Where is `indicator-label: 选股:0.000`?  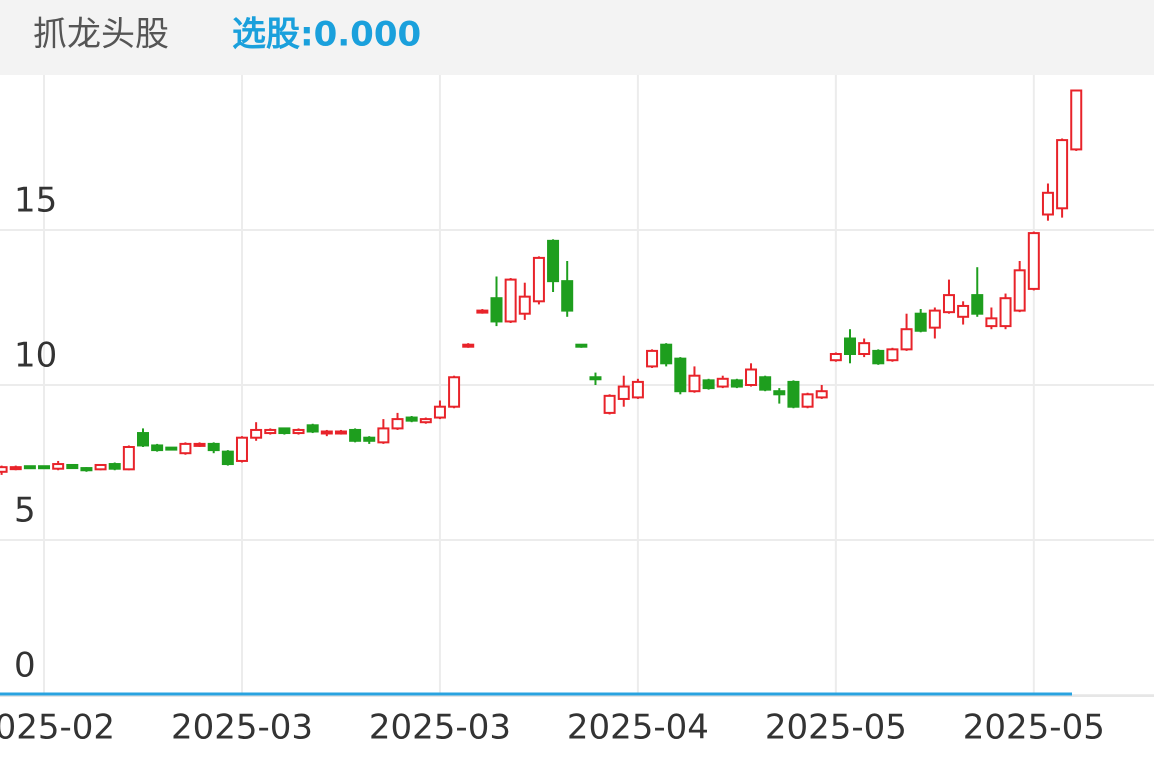 indicator-label: 选股:0.000 is located at coordinates (326, 35).